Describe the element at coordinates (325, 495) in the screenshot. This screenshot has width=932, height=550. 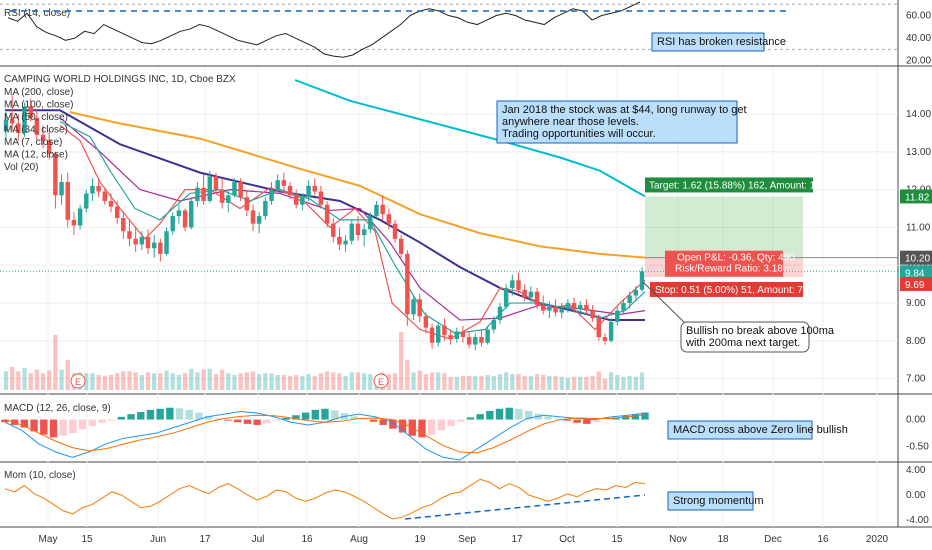
I see `momentum-panel: Mom (10, close)` at that location.